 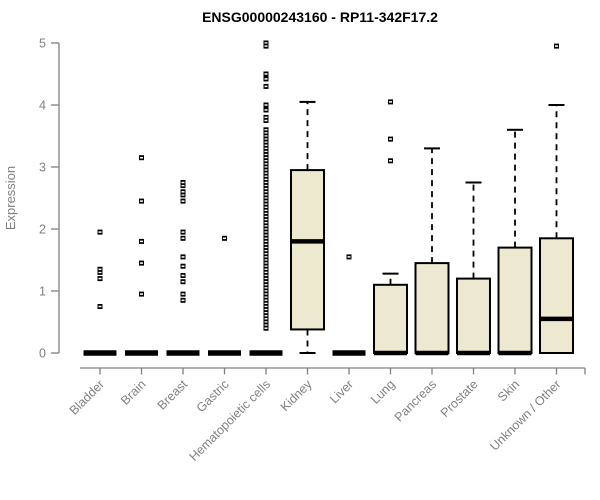 I want to click on x-category-label: Gastric, so click(x=213, y=396).